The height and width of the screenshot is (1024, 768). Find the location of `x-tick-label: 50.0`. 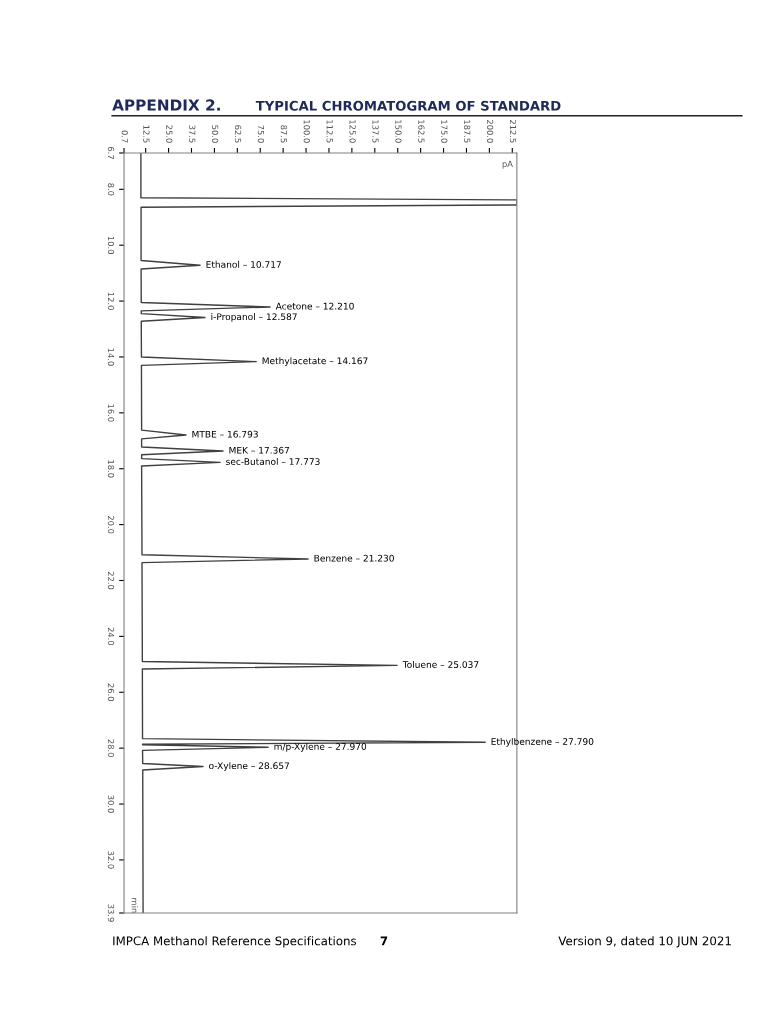

x-tick-label: 50.0 is located at coordinates (215, 134).